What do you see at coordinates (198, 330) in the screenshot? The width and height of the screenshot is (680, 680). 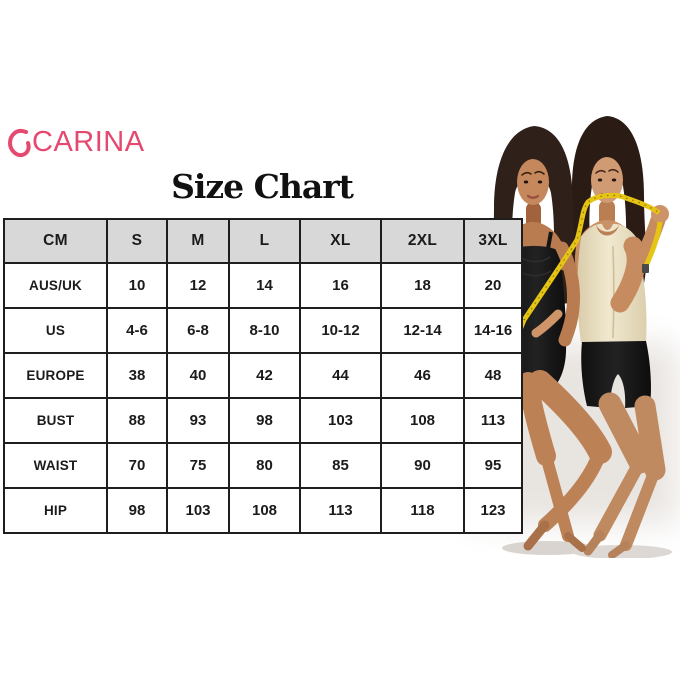 I see `value-cell: 6-8` at bounding box center [198, 330].